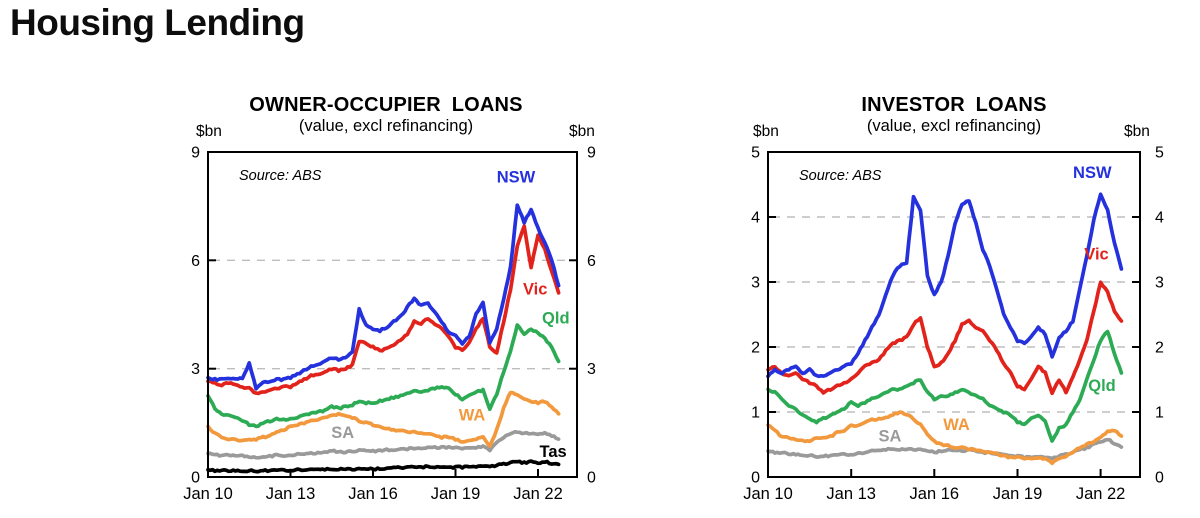 The image size is (1200, 518). What do you see at coordinates (755, 348) in the screenshot?
I see `y-axis-label-left: 2` at bounding box center [755, 348].